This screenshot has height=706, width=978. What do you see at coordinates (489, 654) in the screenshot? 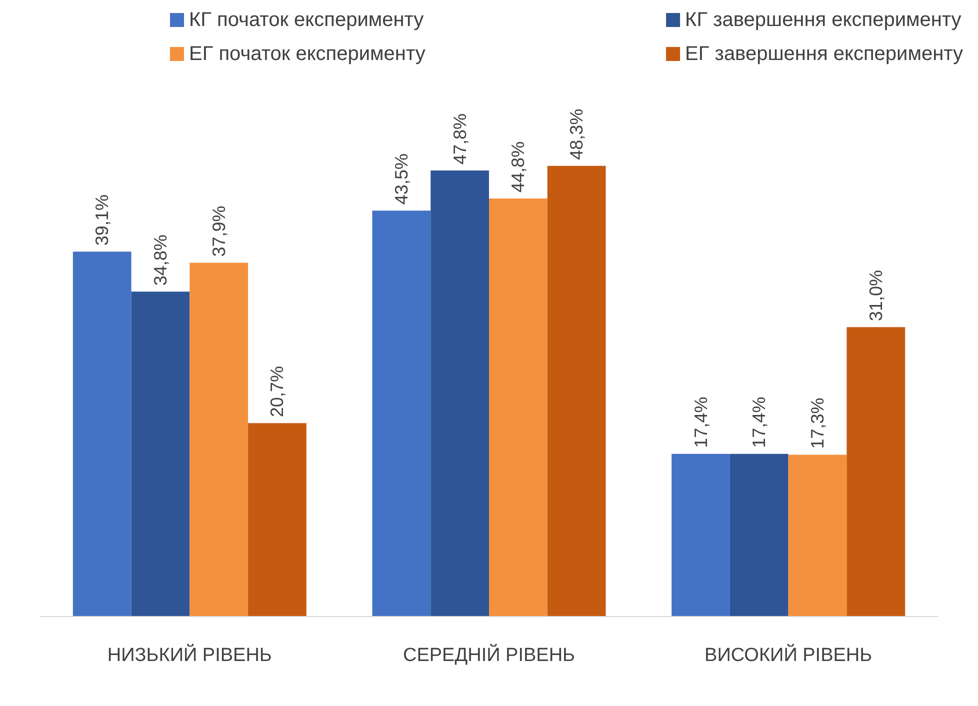
I see `x-tick-label: СЕРЕДНІЙ РІВЕНЬ` at bounding box center [489, 654].